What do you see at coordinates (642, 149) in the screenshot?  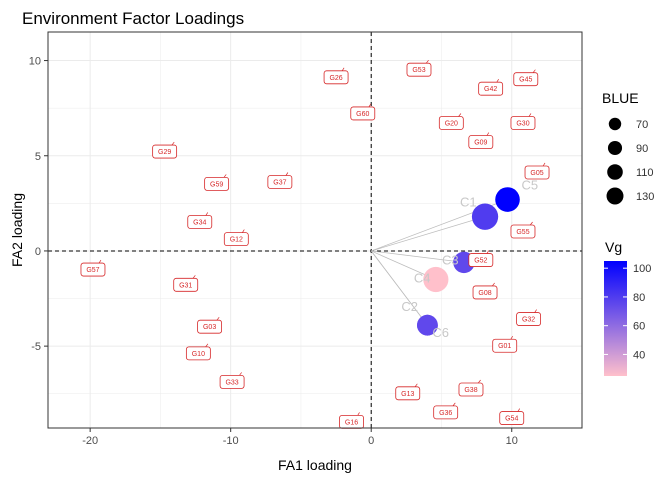 I see `size-legend-label: 90` at bounding box center [642, 149].